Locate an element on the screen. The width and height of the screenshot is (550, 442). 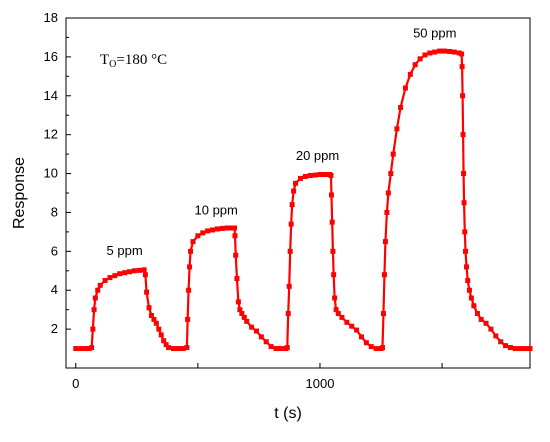
x-tick-label: 0 is located at coordinates (75, 383).